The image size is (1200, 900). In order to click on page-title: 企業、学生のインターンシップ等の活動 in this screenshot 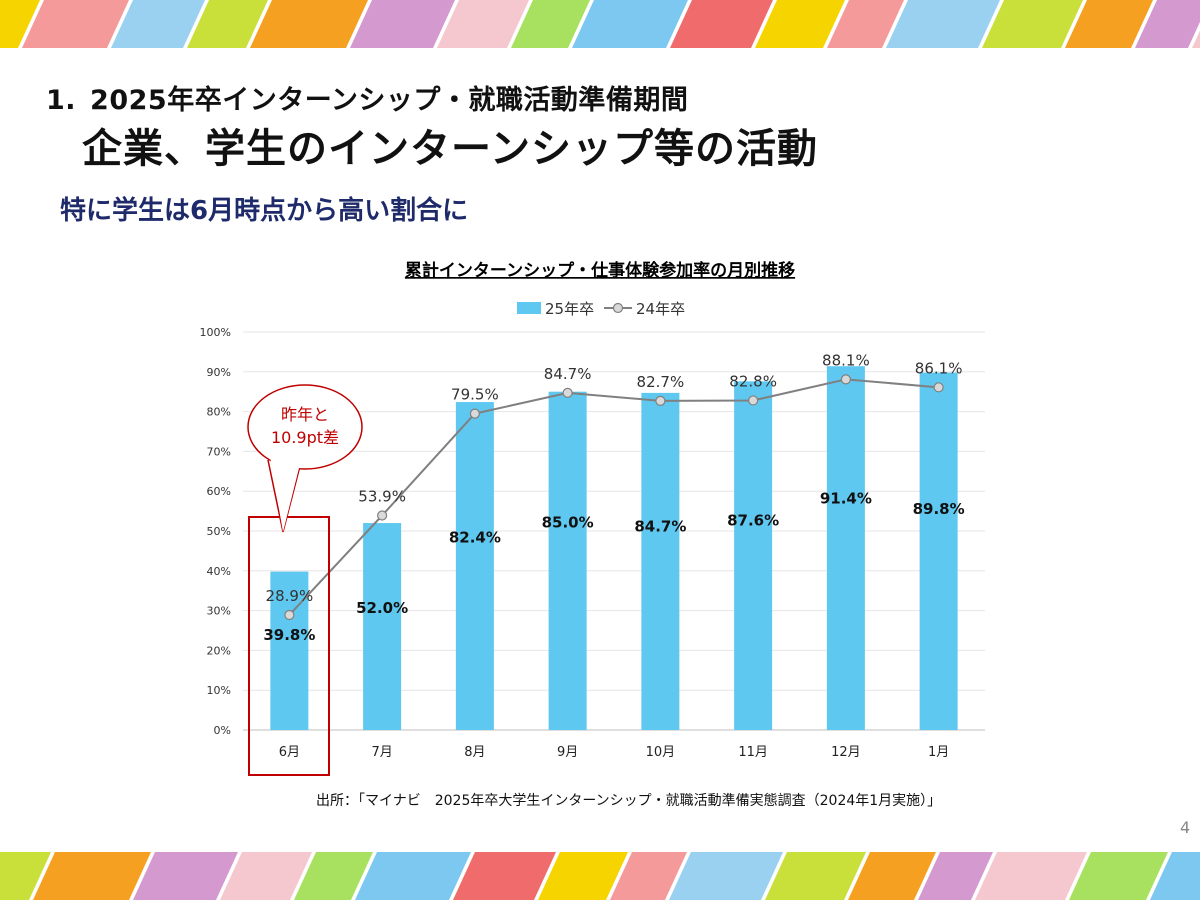, I will do `click(450, 149)`.